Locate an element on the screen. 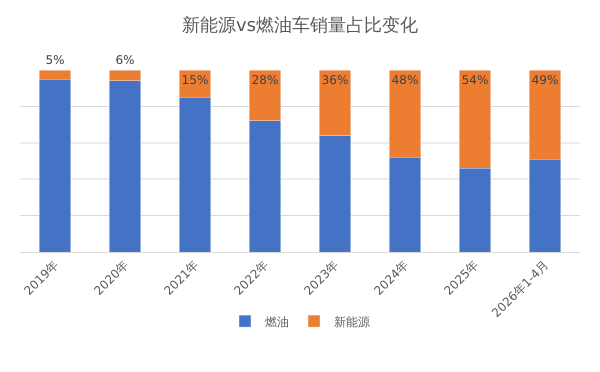 The image size is (600, 372). legend-label: 燃油 is located at coordinates (277, 321).